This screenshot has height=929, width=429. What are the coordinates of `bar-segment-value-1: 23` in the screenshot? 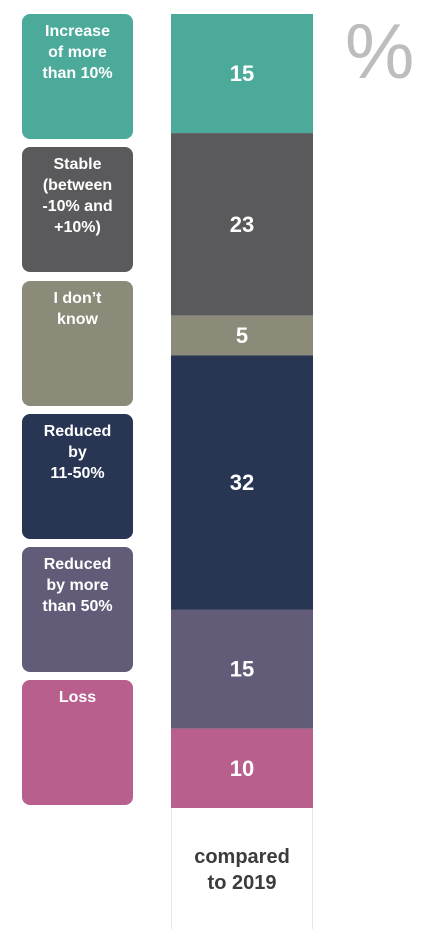 It's located at (242, 224).